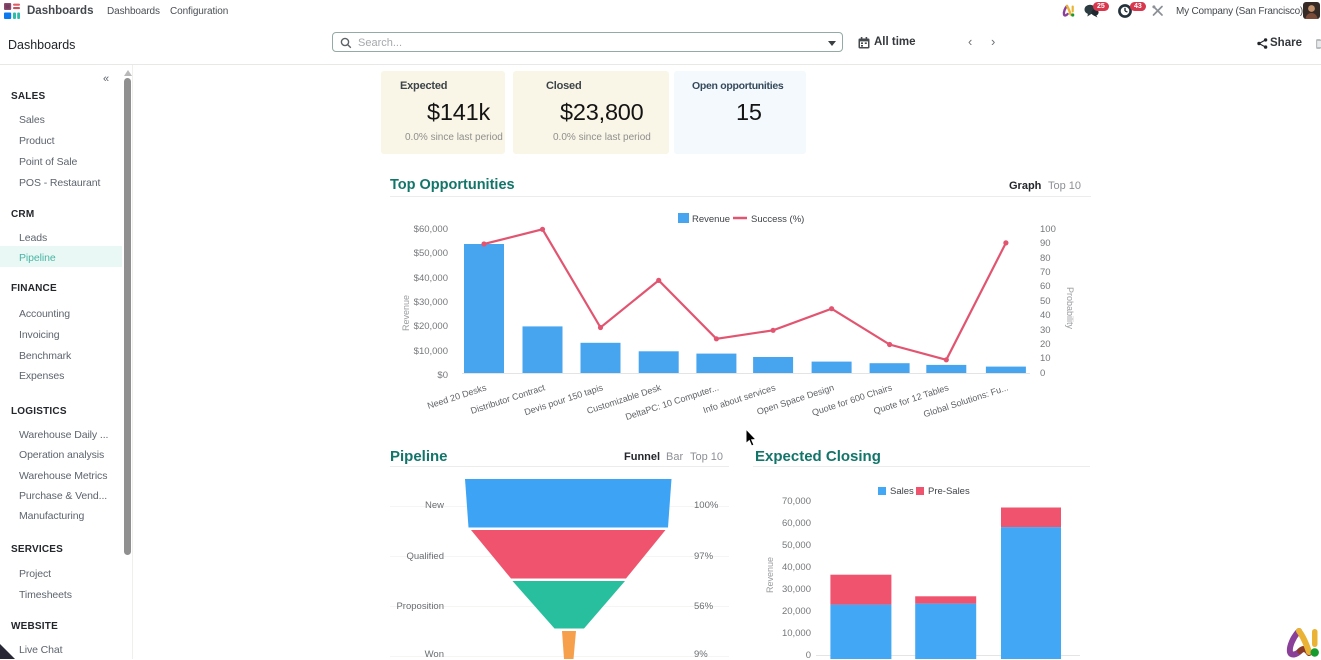  I want to click on svg-text: $50,000, so click(431, 253).